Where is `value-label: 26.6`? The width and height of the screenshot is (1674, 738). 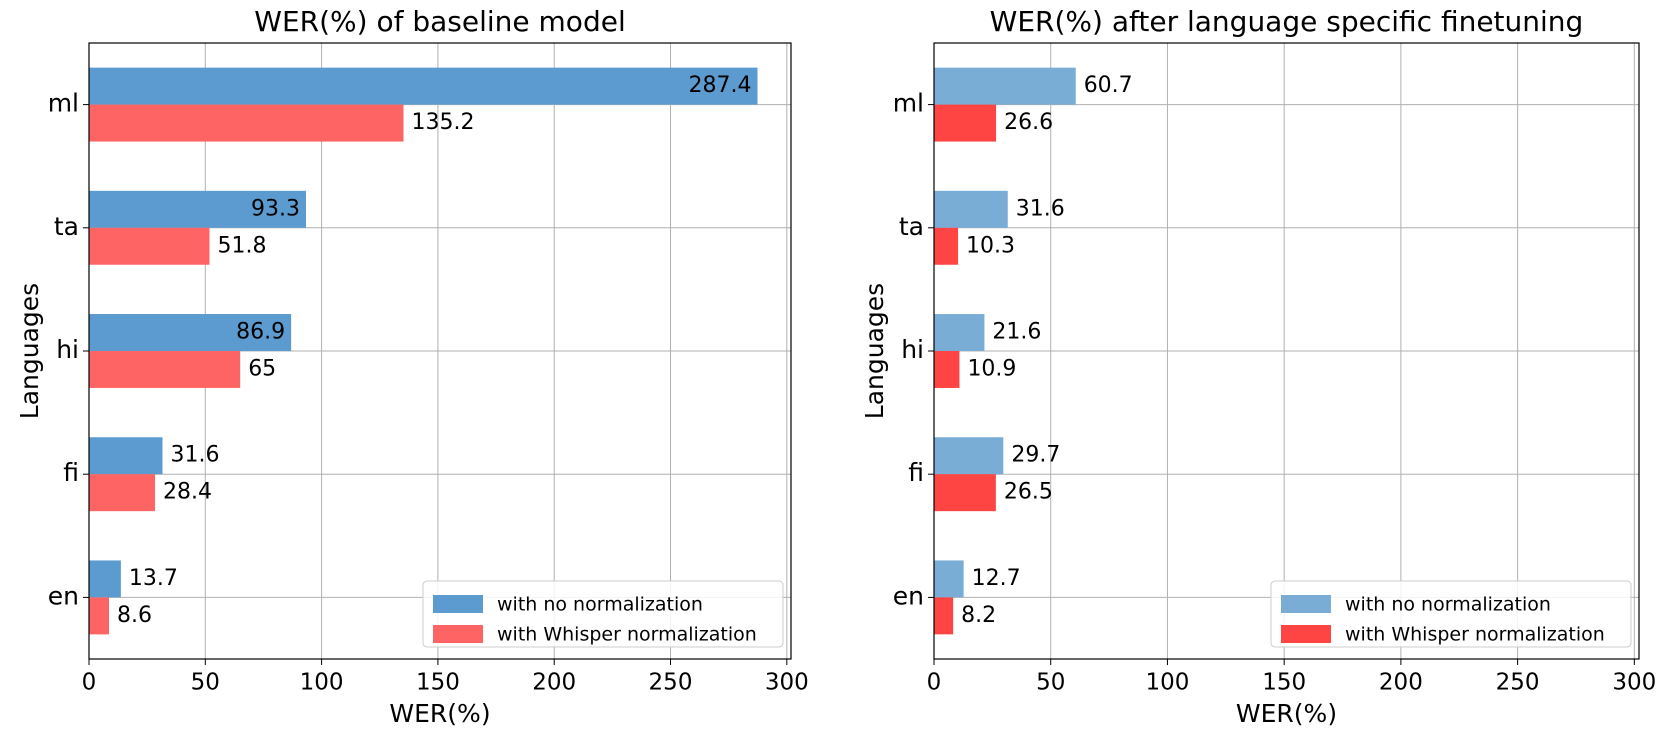 value-label: 26.6 is located at coordinates (1028, 122).